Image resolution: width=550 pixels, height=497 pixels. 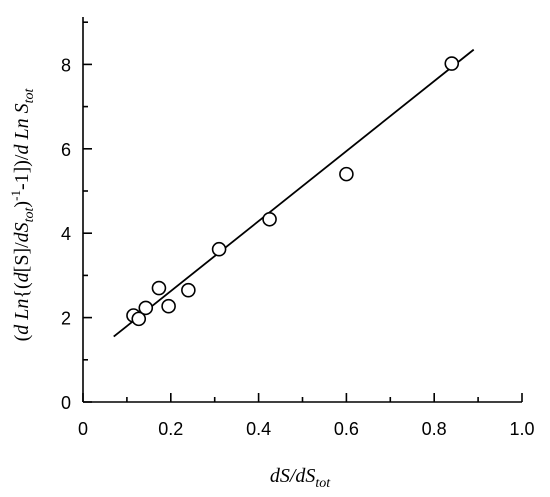 What do you see at coordinates (22, 214) in the screenshot?
I see `y-axis-label: (d Ln{(d[S]/dStot)-1-1])/d Ln Stot` at bounding box center [22, 214].